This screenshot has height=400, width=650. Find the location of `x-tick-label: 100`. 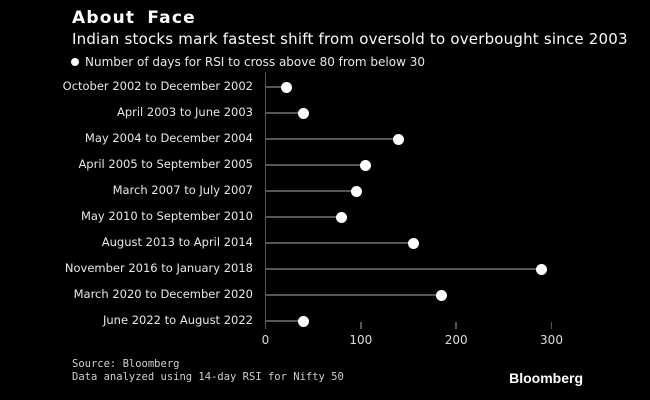

x-tick-label: 100 is located at coordinates (361, 340).